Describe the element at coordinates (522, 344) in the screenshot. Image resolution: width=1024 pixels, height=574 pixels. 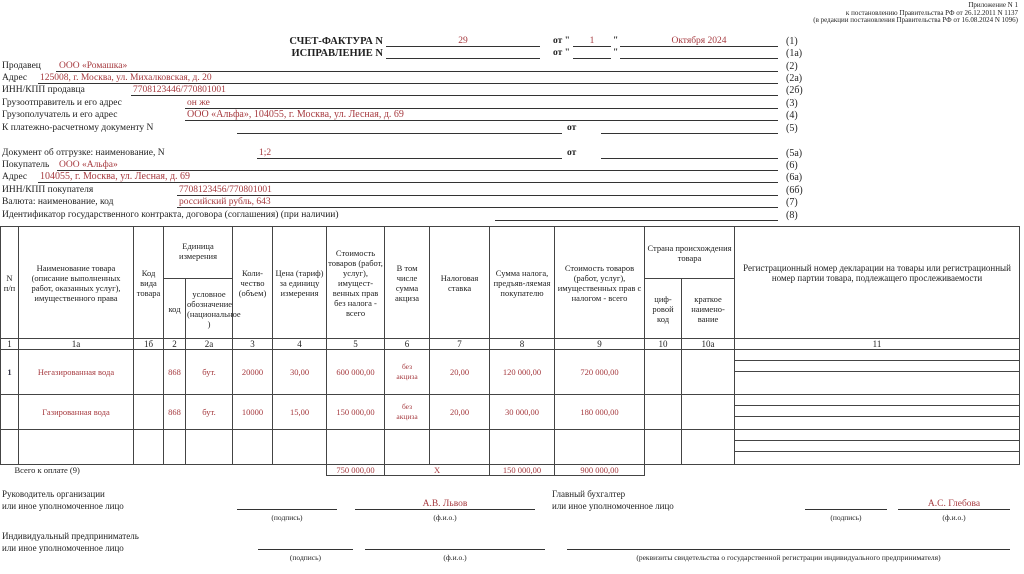
I see `col-number: 8` at that location.